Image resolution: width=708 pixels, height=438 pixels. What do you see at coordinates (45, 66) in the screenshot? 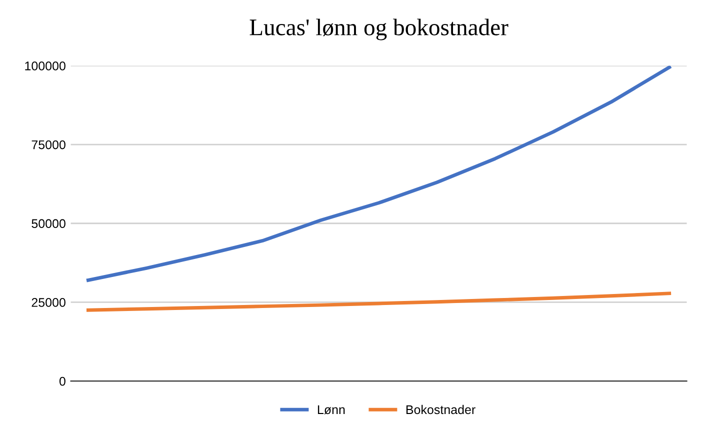
I see `y-tick-label: 100000` at bounding box center [45, 66].